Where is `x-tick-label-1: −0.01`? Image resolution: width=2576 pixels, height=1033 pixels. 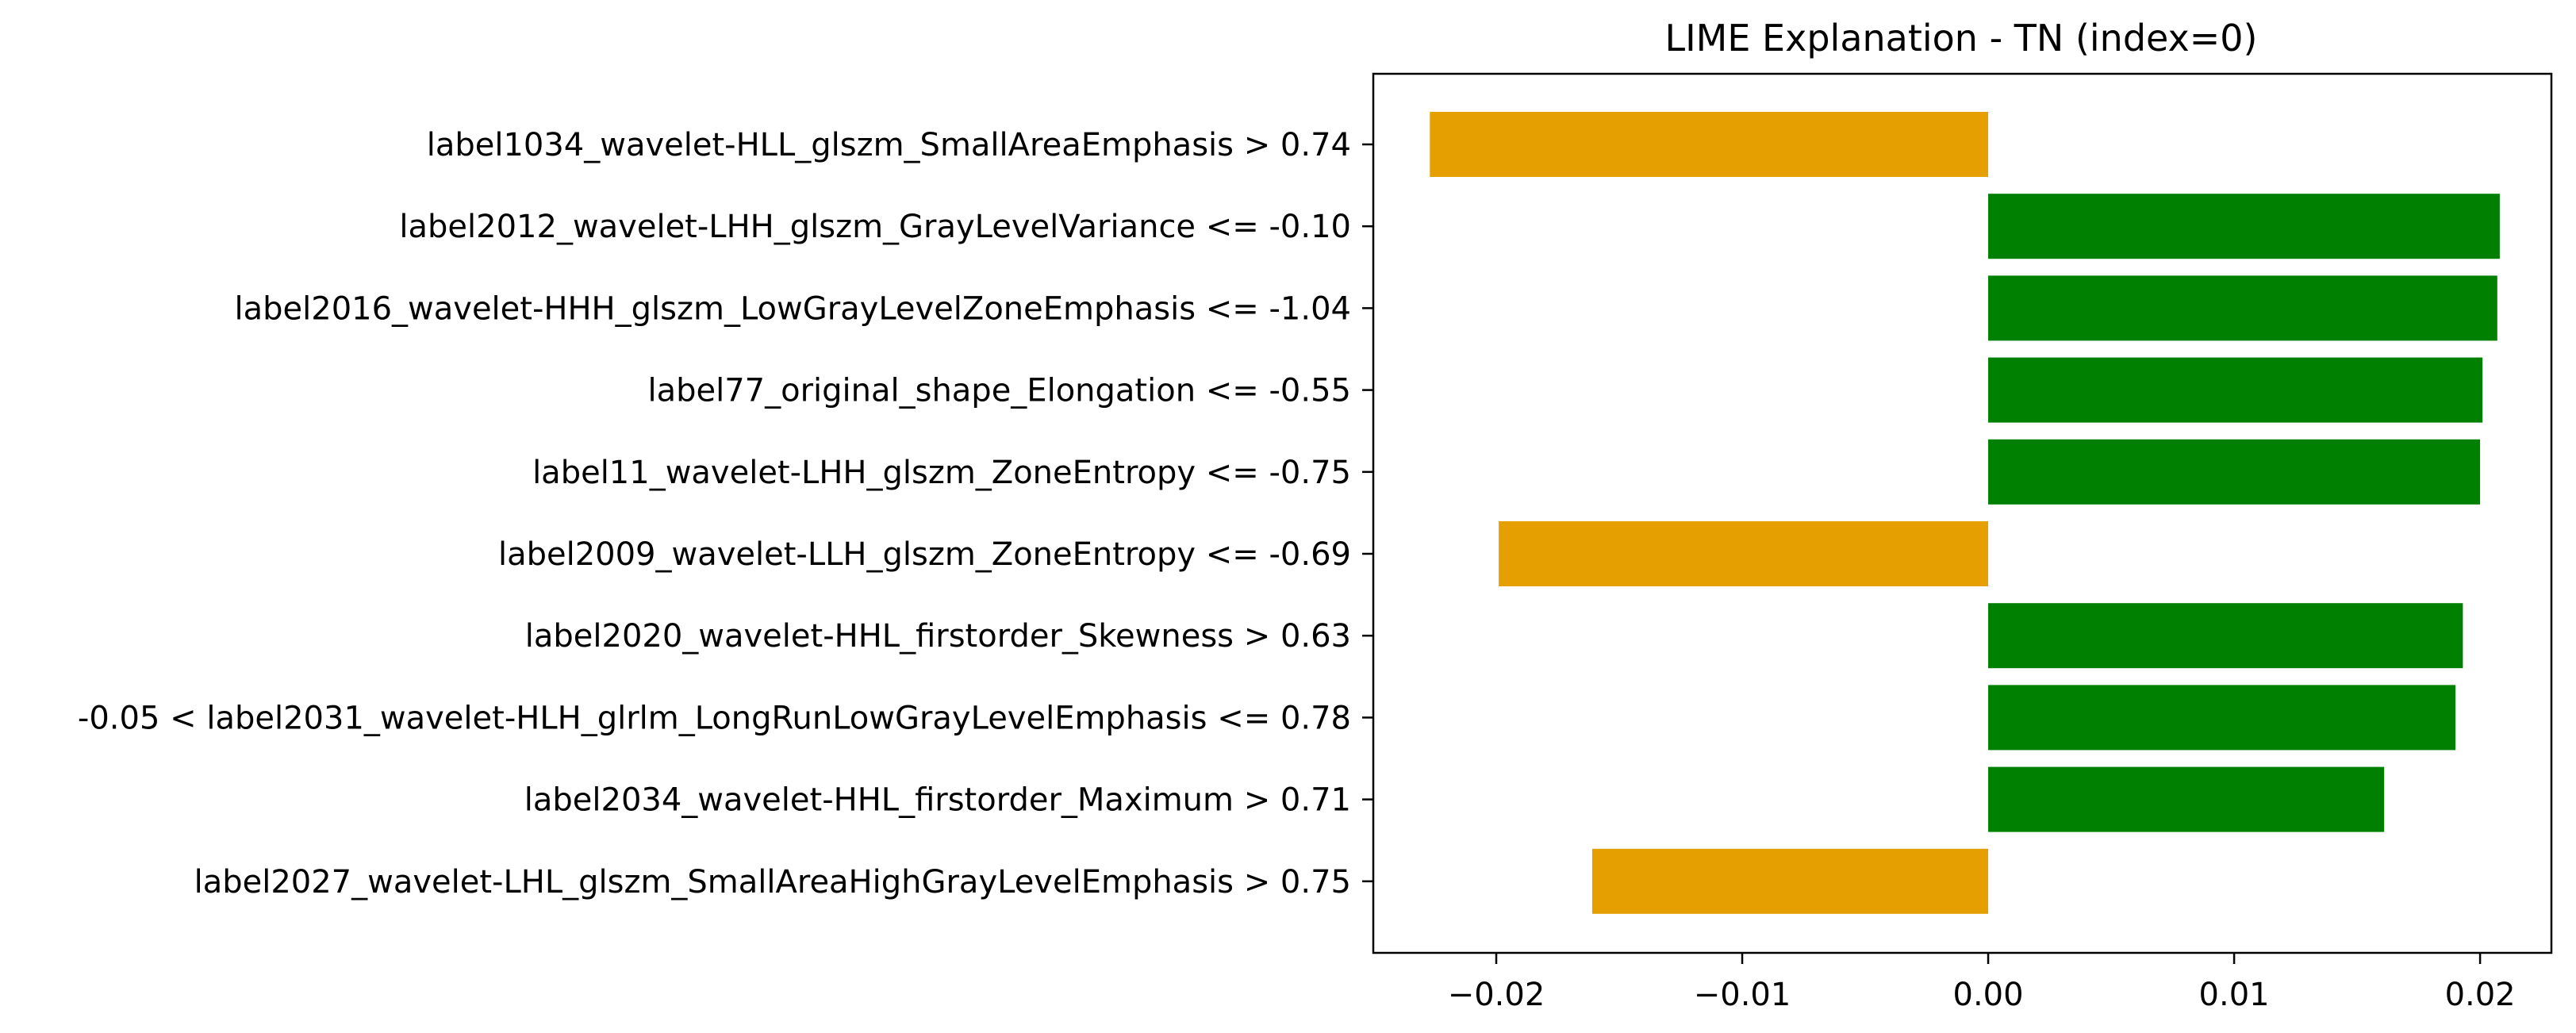
x-tick-label-1: −0.01 is located at coordinates (1742, 995).